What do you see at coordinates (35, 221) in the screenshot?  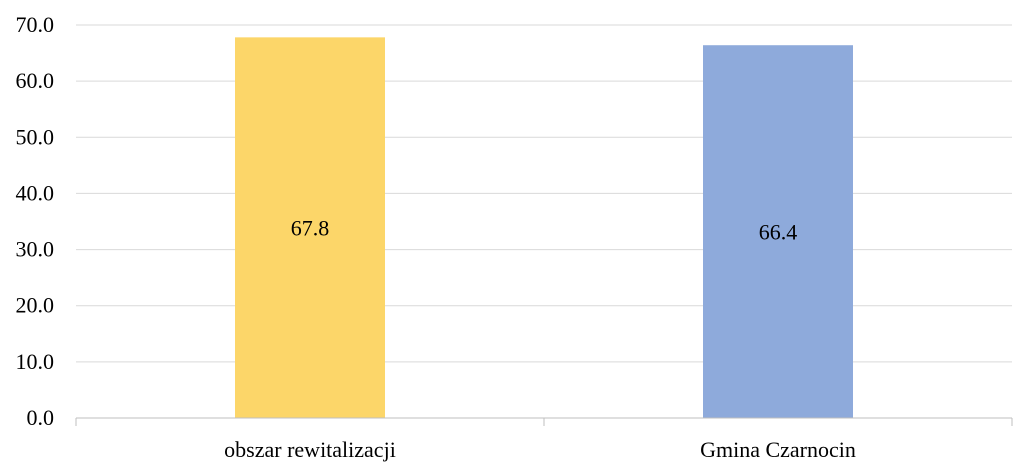 I see `y-axis-ticks: 0.0 10.0 20.0 30.0 40.0 50.0 60.0 70.0` at bounding box center [35, 221].